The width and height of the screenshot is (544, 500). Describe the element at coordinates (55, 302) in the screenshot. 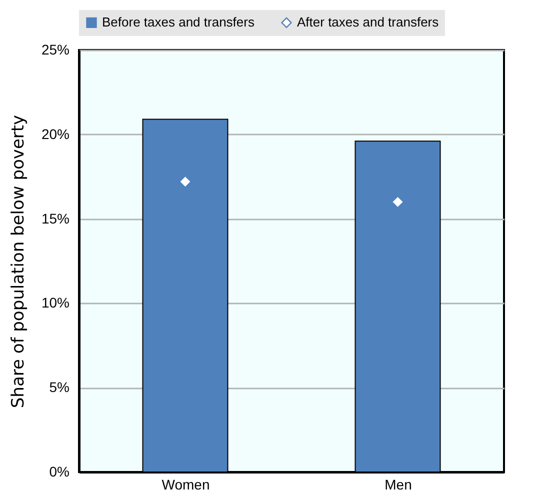

I see `y-tick-label: 10%` at that location.